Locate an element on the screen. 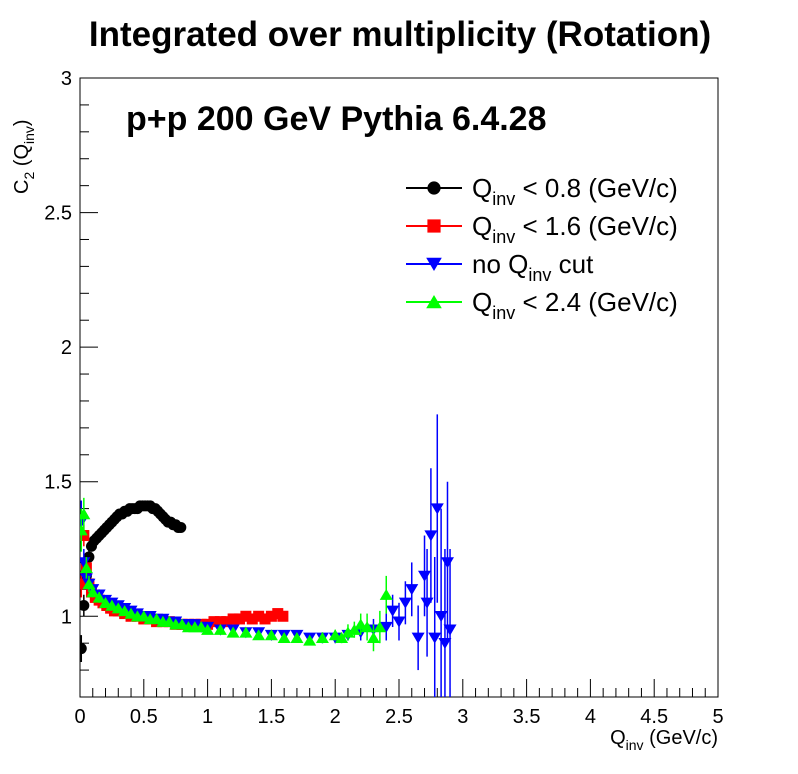 The image size is (798, 774). x-tick-label: 0.5 is located at coordinates (144, 717).